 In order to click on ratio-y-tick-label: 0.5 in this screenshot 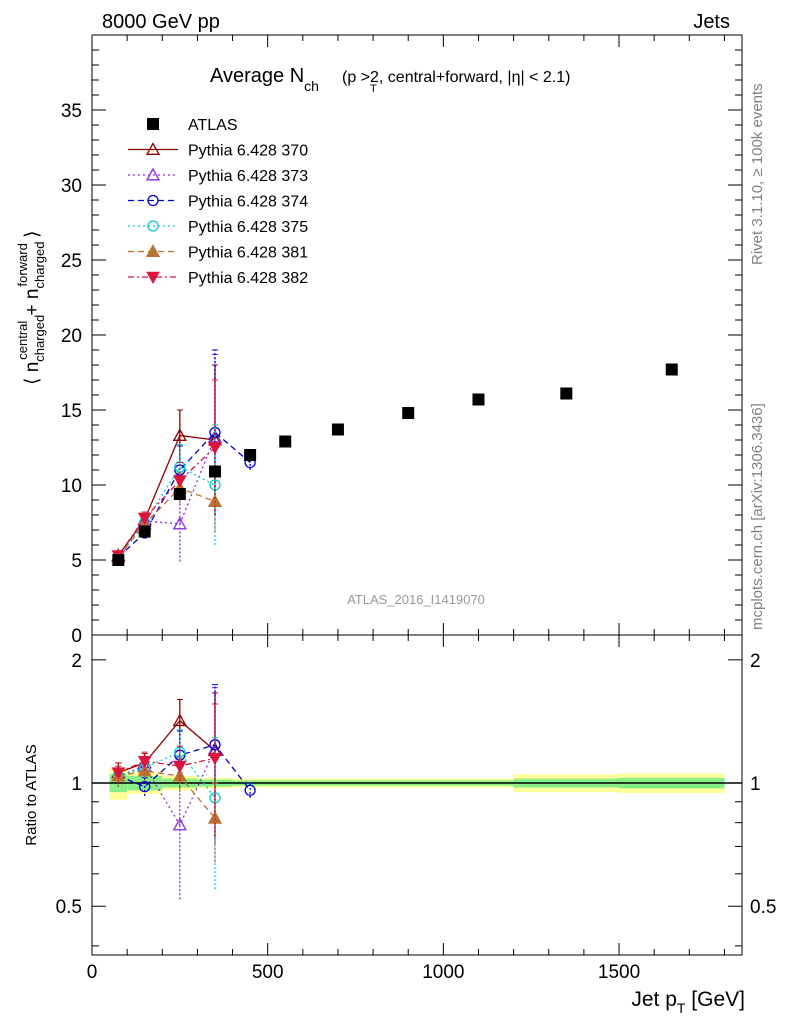, I will do `click(69, 907)`.